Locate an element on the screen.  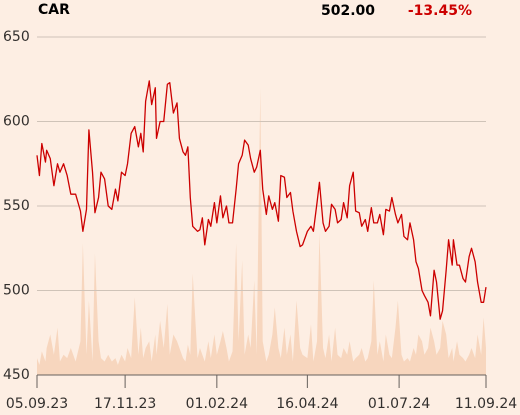
x-tick-label: 17.11.23 is located at coordinates (125, 404).